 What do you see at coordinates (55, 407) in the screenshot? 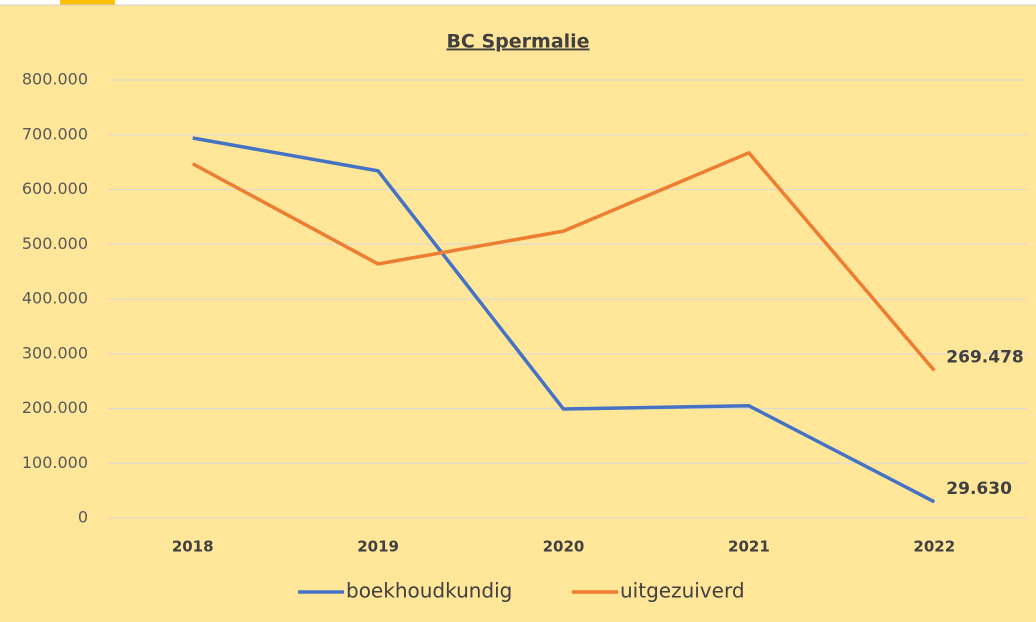
I see `y-tick-label: 200.000` at bounding box center [55, 407].